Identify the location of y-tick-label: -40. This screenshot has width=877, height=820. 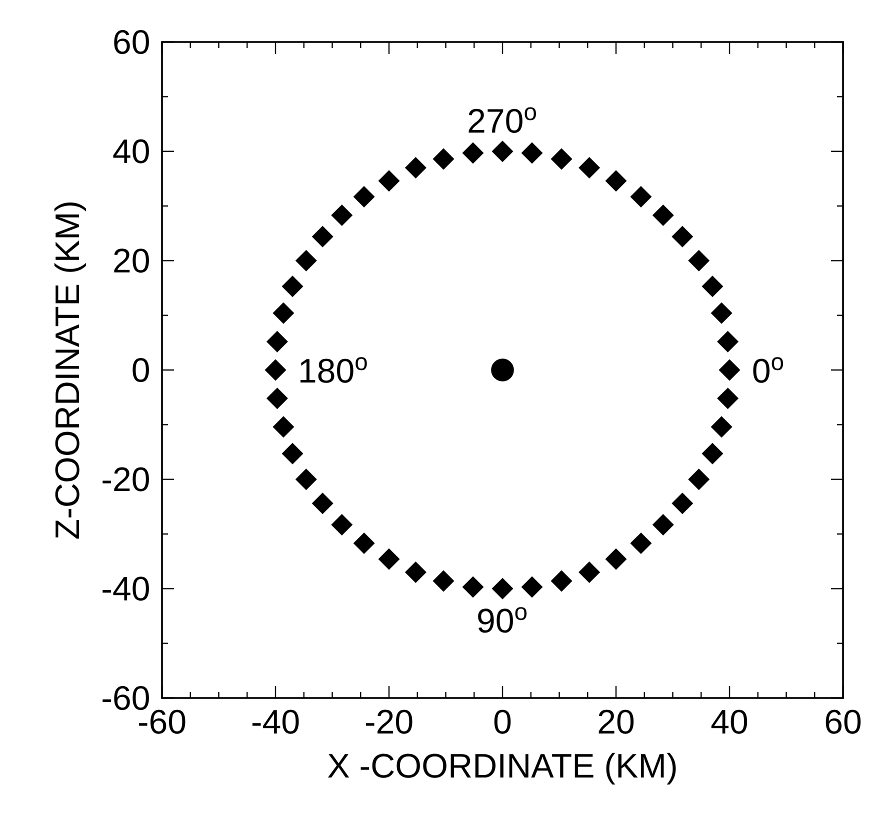
(125, 588).